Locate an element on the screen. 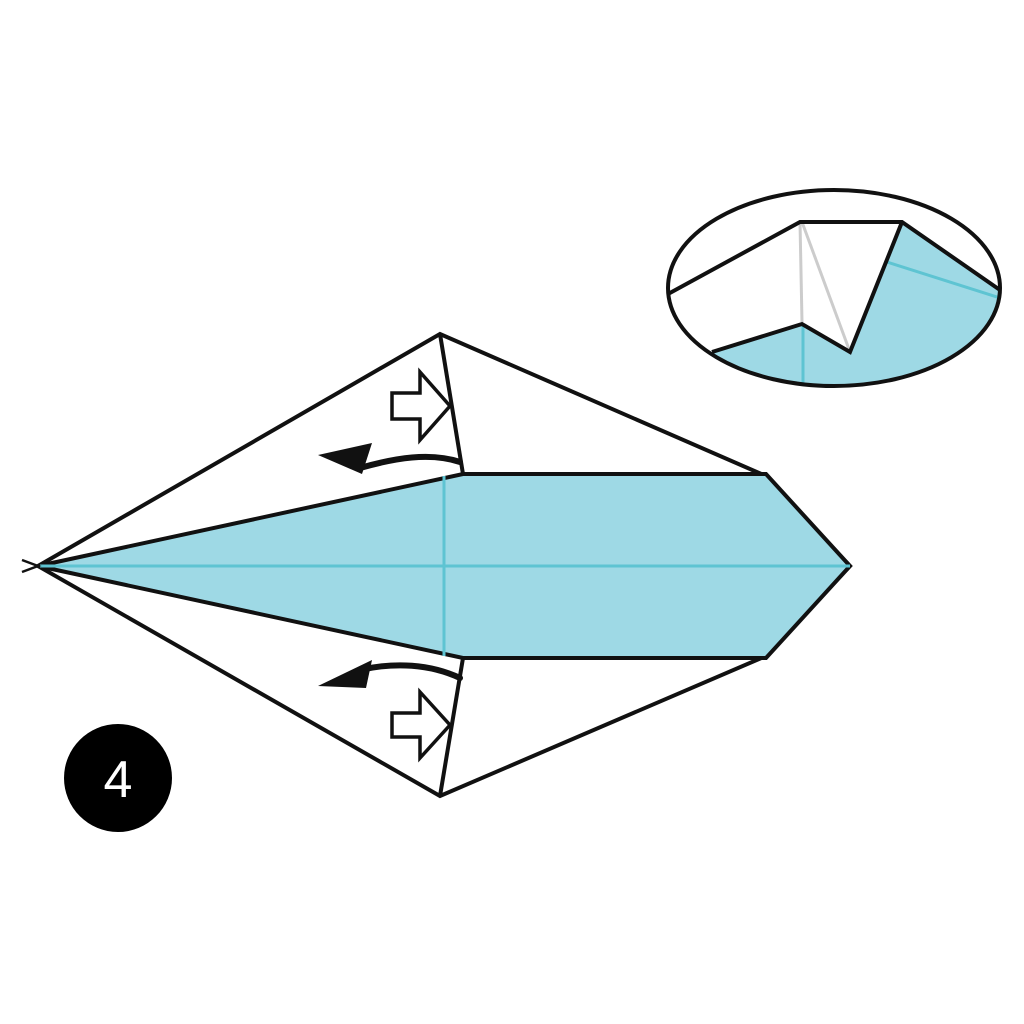  step-badge: 4 is located at coordinates (118, 778).